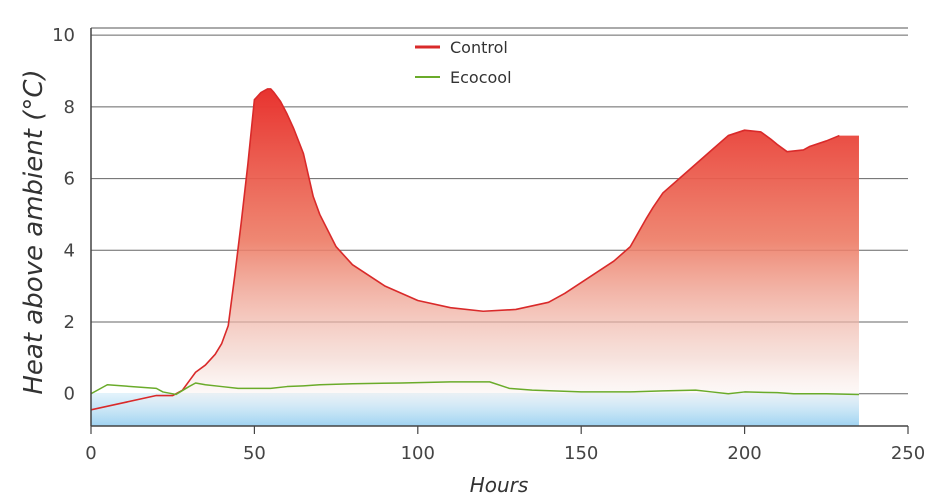 This screenshot has width=937, height=497. Describe the element at coordinates (69, 322) in the screenshot. I see `y-tick-label-2: 2` at that location.